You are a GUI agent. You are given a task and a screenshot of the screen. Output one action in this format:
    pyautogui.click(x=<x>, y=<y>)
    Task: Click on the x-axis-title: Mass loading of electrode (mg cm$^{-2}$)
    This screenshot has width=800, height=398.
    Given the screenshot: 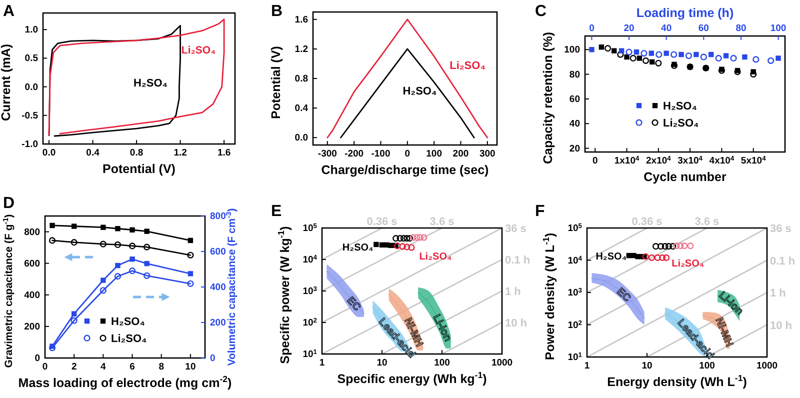 What is the action you would take?
    pyautogui.click(x=125, y=382)
    